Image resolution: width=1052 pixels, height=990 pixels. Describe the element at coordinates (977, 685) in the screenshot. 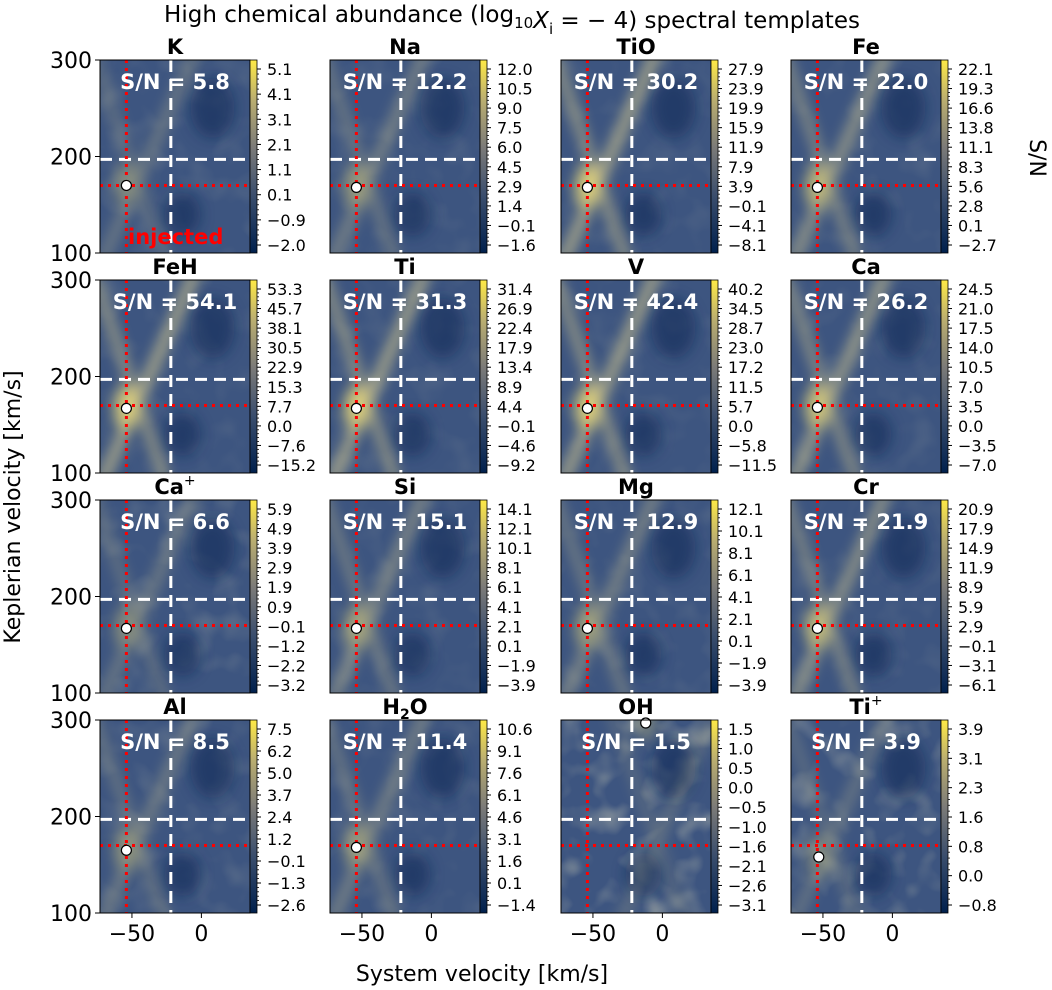

I see `colorbar-tick-label: −6.1` at that location.